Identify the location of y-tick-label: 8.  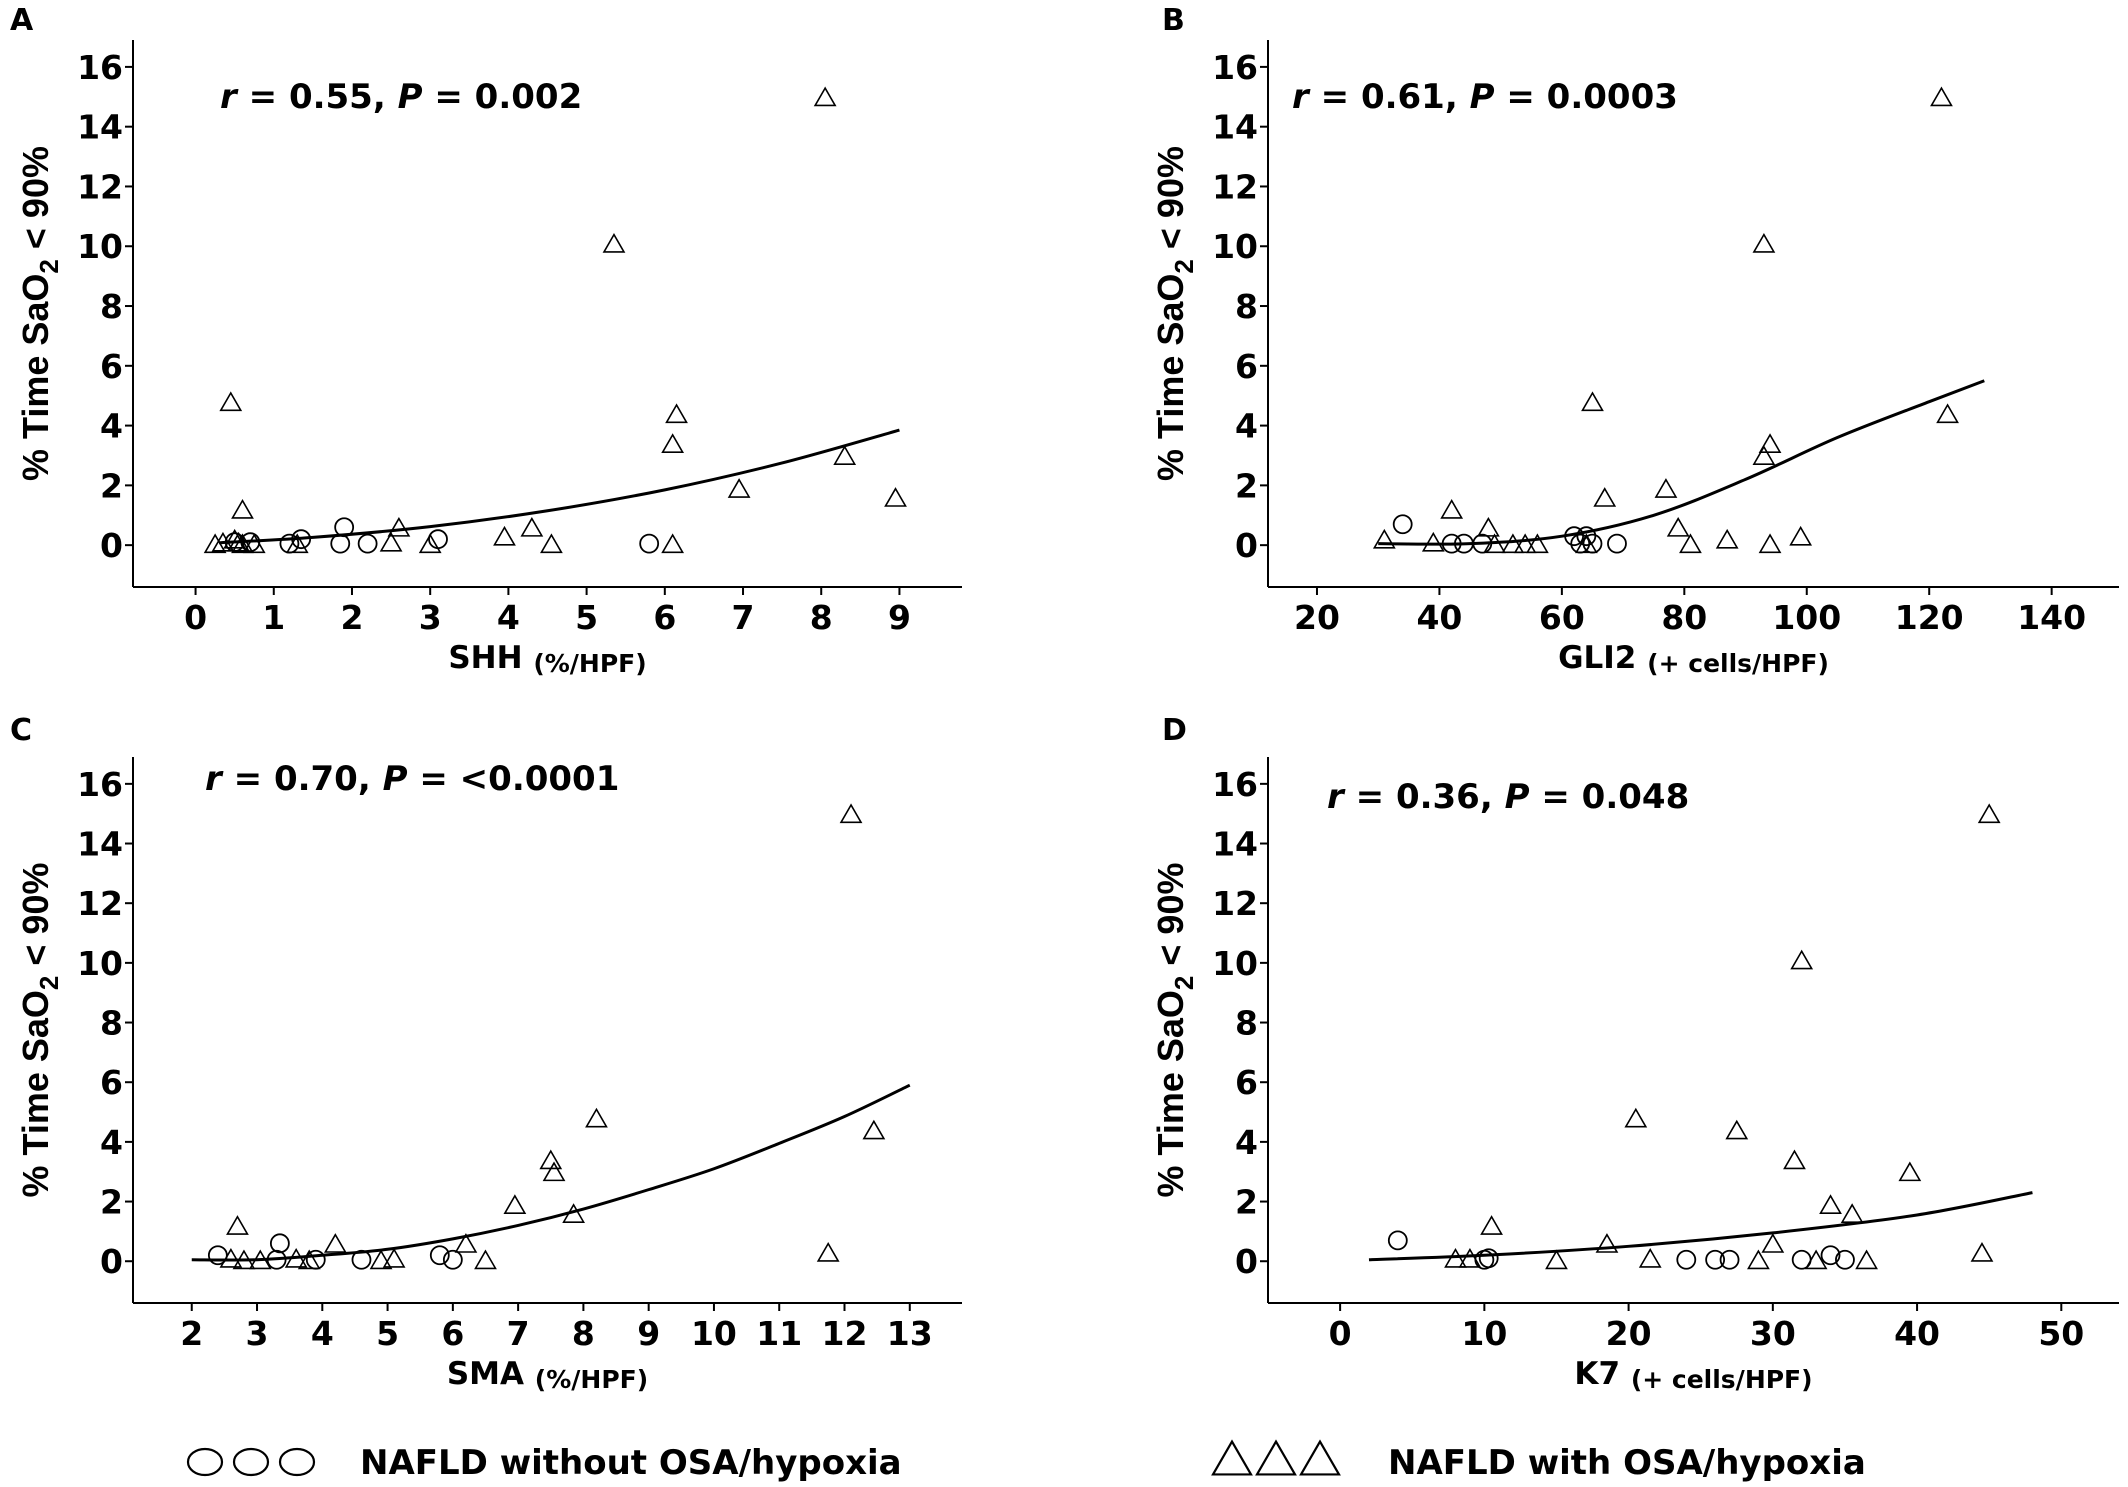
(111, 306).